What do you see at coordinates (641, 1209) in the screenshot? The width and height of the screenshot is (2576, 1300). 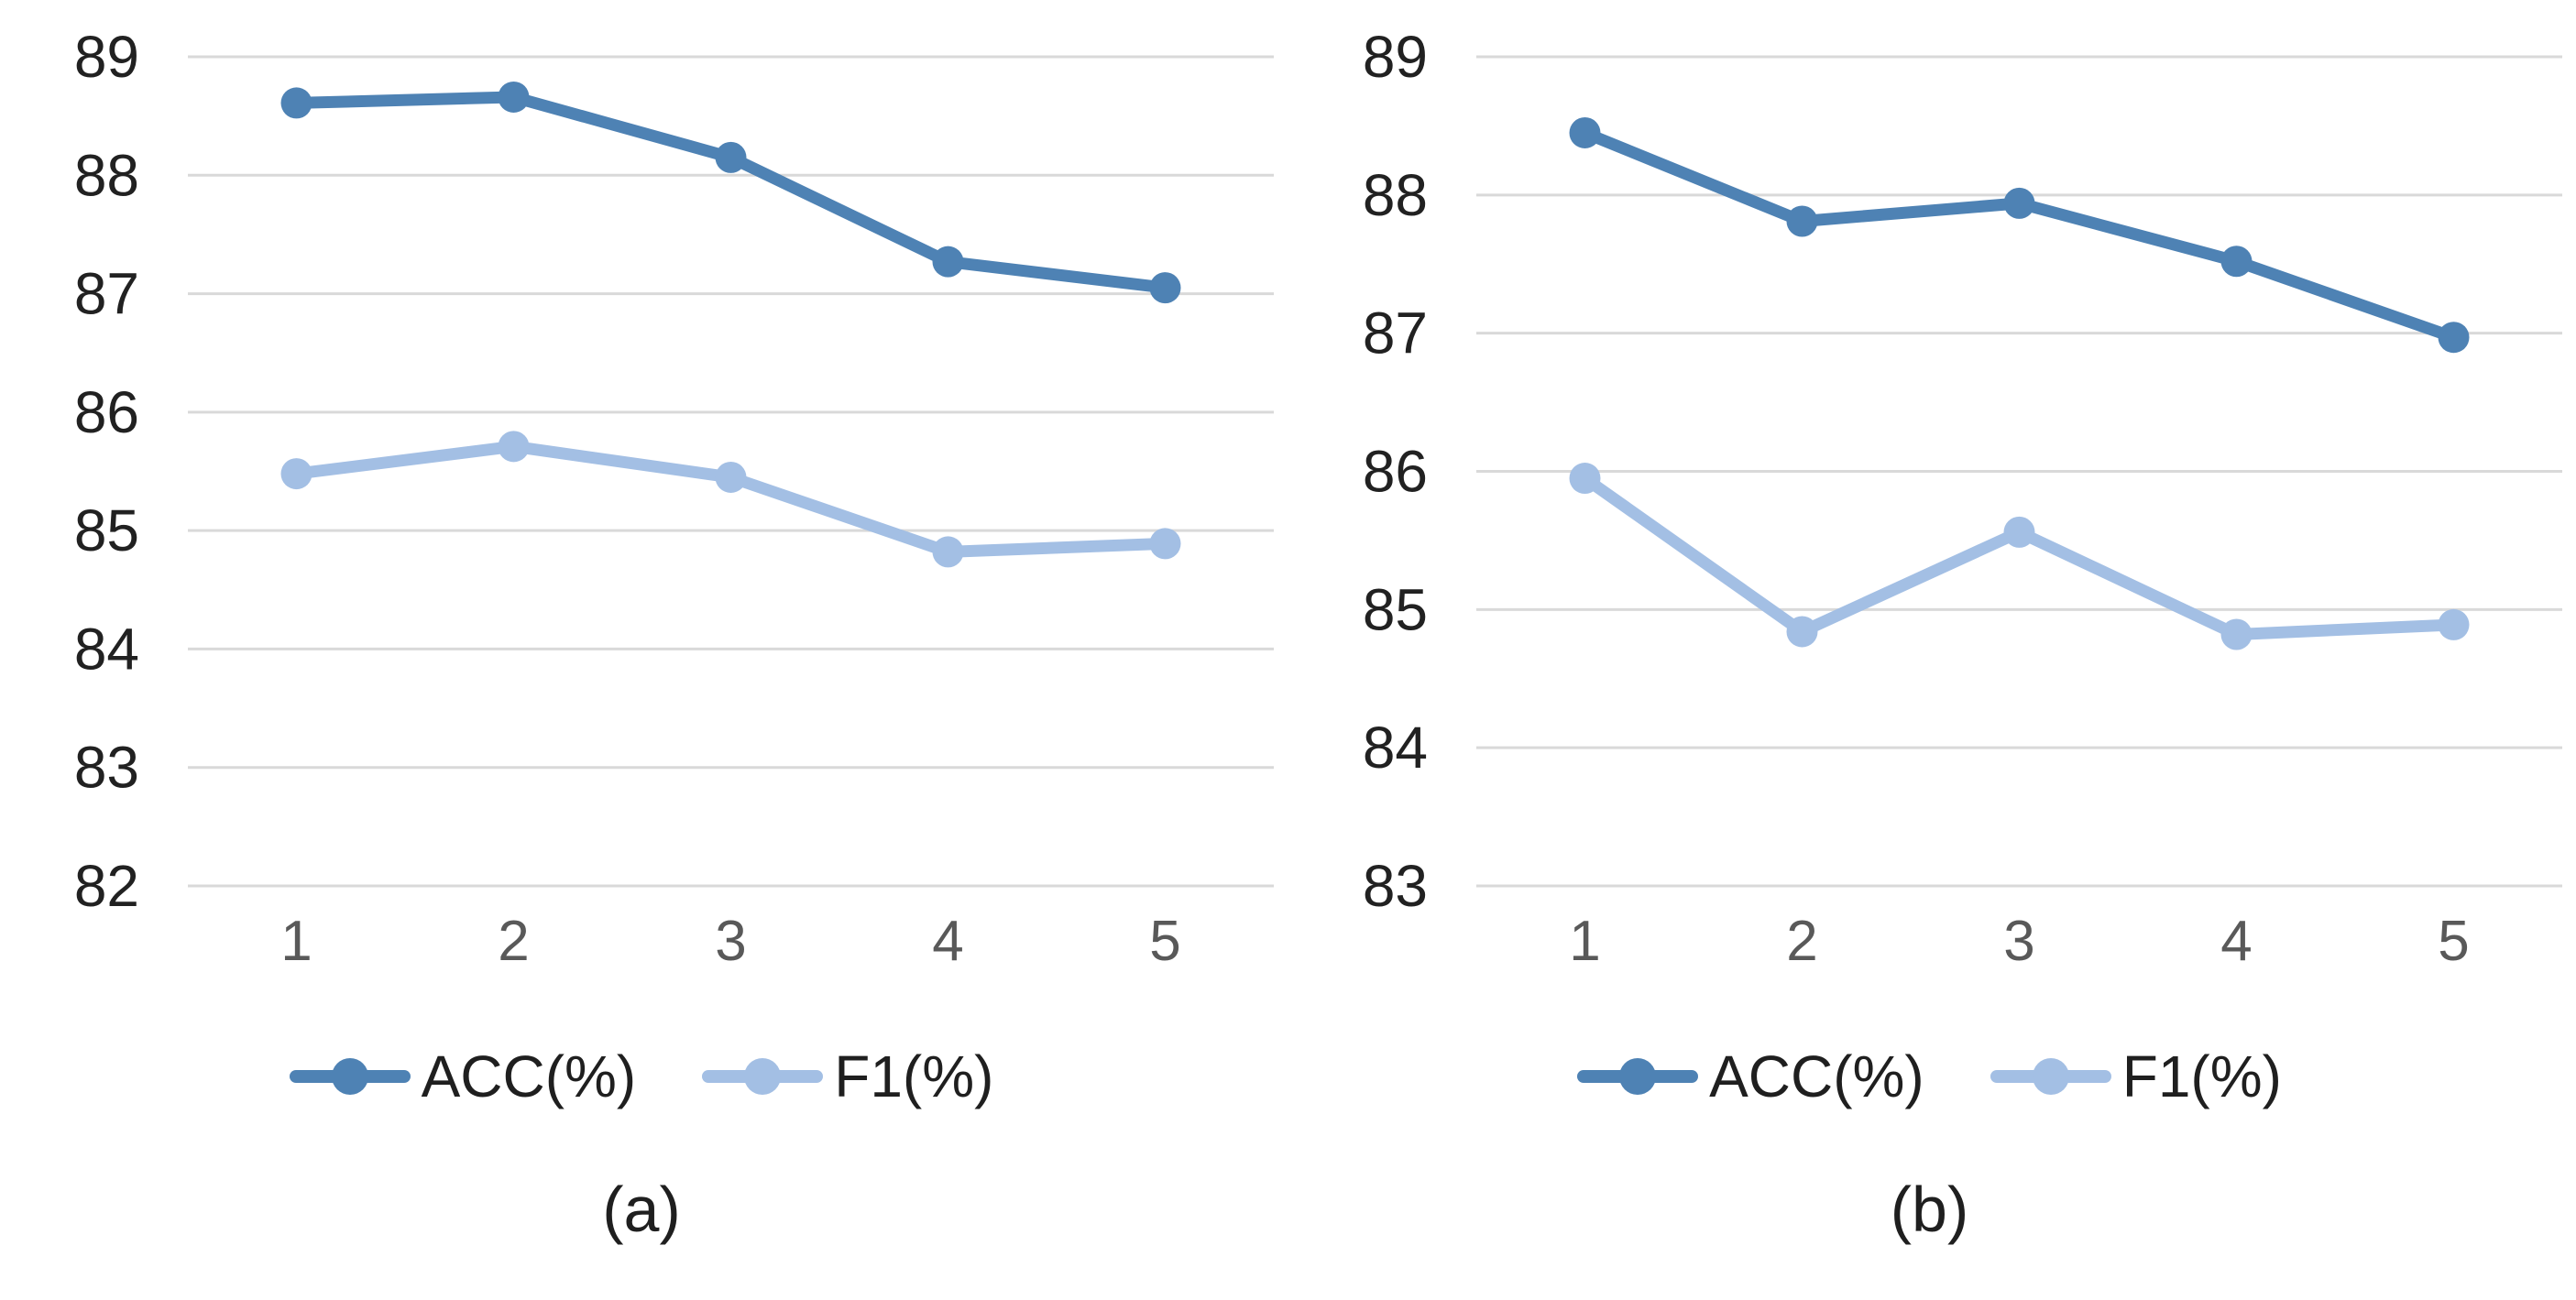 I see `caption-a: (a)` at bounding box center [641, 1209].